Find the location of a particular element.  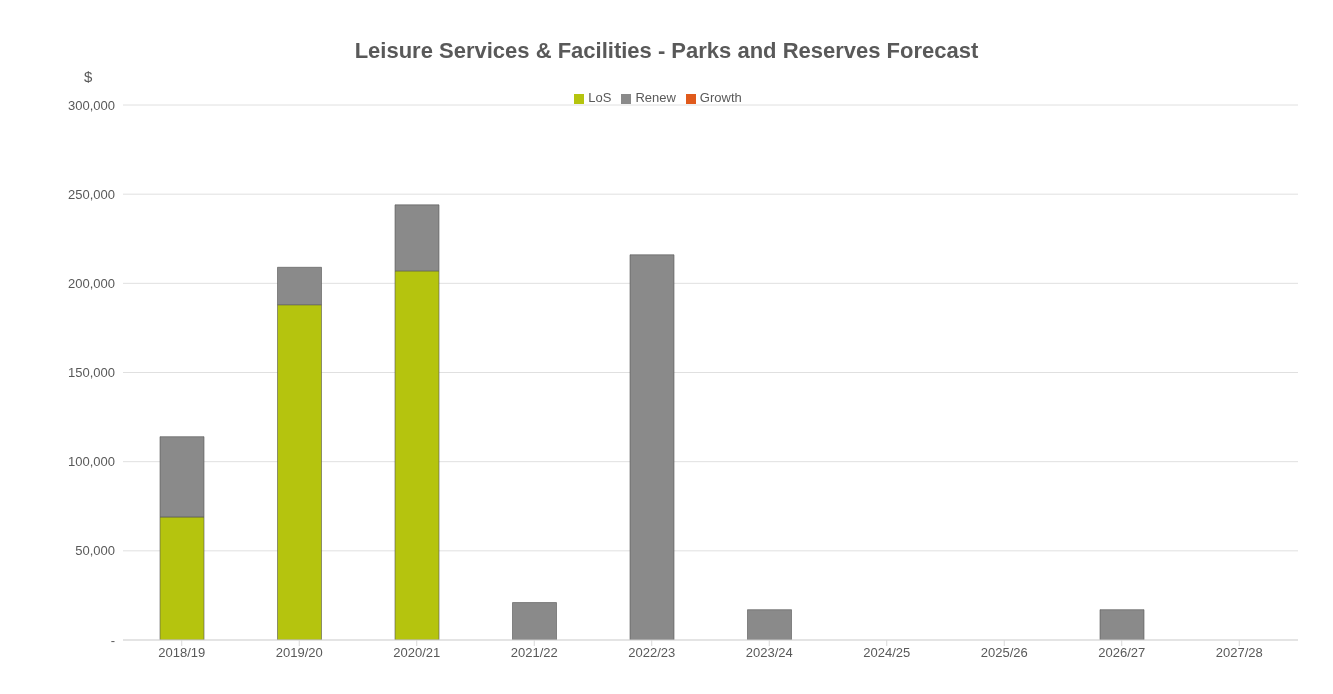

y-tick-label: 250,000 is located at coordinates (91, 194).